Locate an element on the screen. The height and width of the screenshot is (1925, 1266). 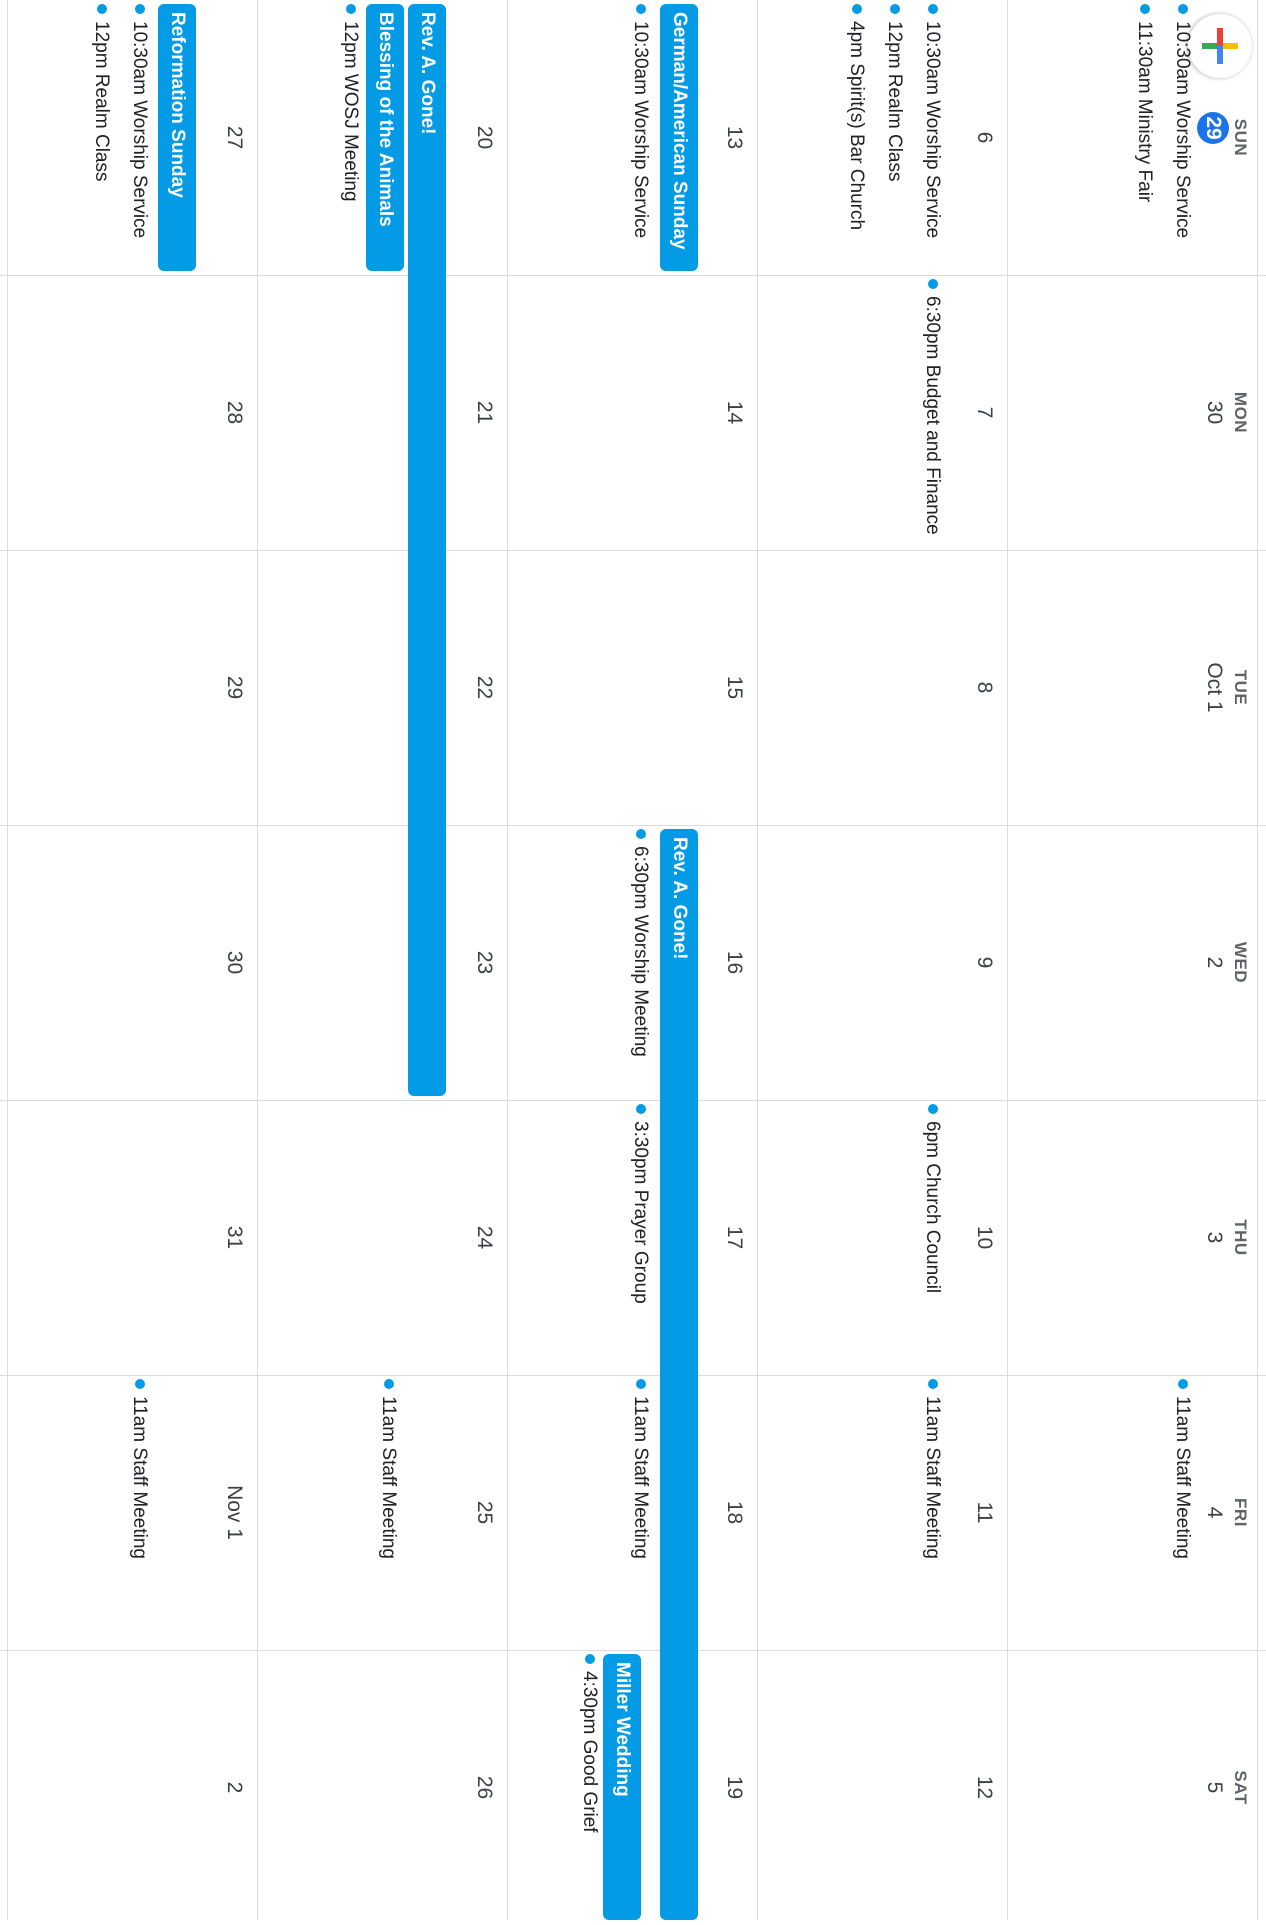
day-number: 16 is located at coordinates (734, 962).